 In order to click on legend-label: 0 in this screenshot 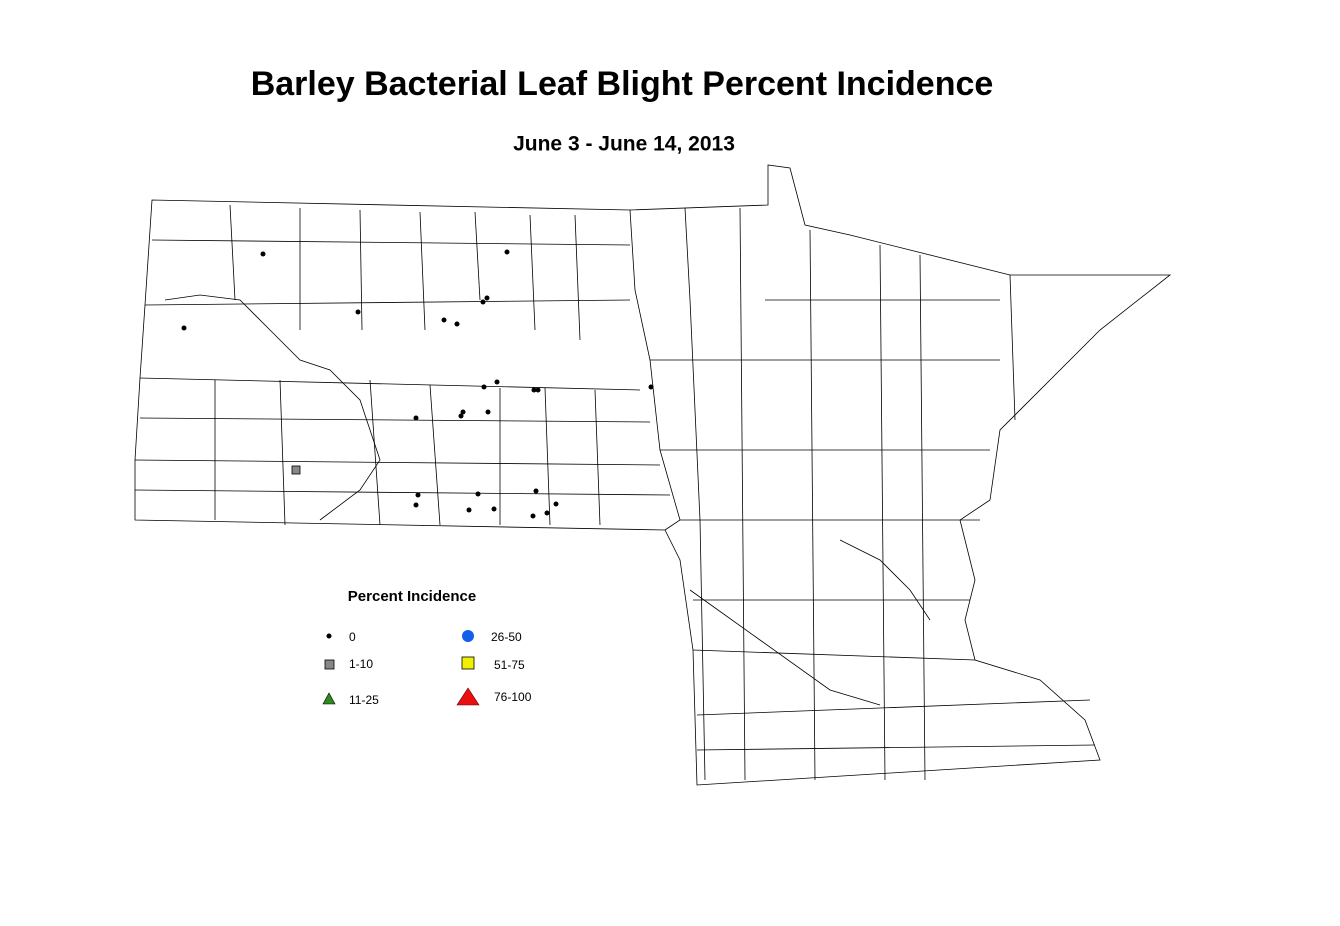, I will do `click(352, 637)`.